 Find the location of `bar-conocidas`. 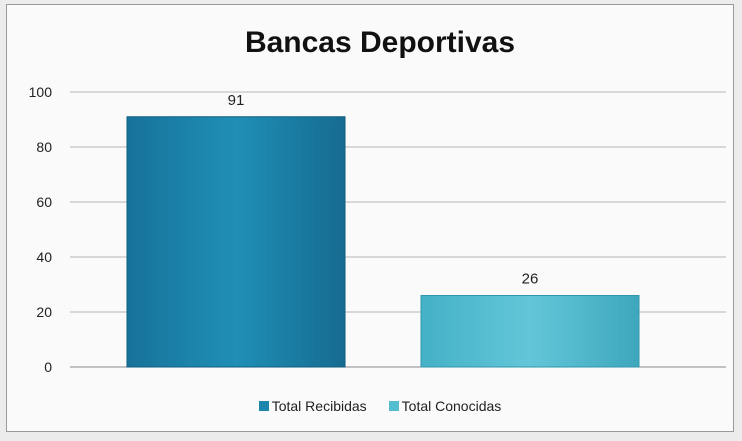

bar-conocidas is located at coordinates (530, 331).